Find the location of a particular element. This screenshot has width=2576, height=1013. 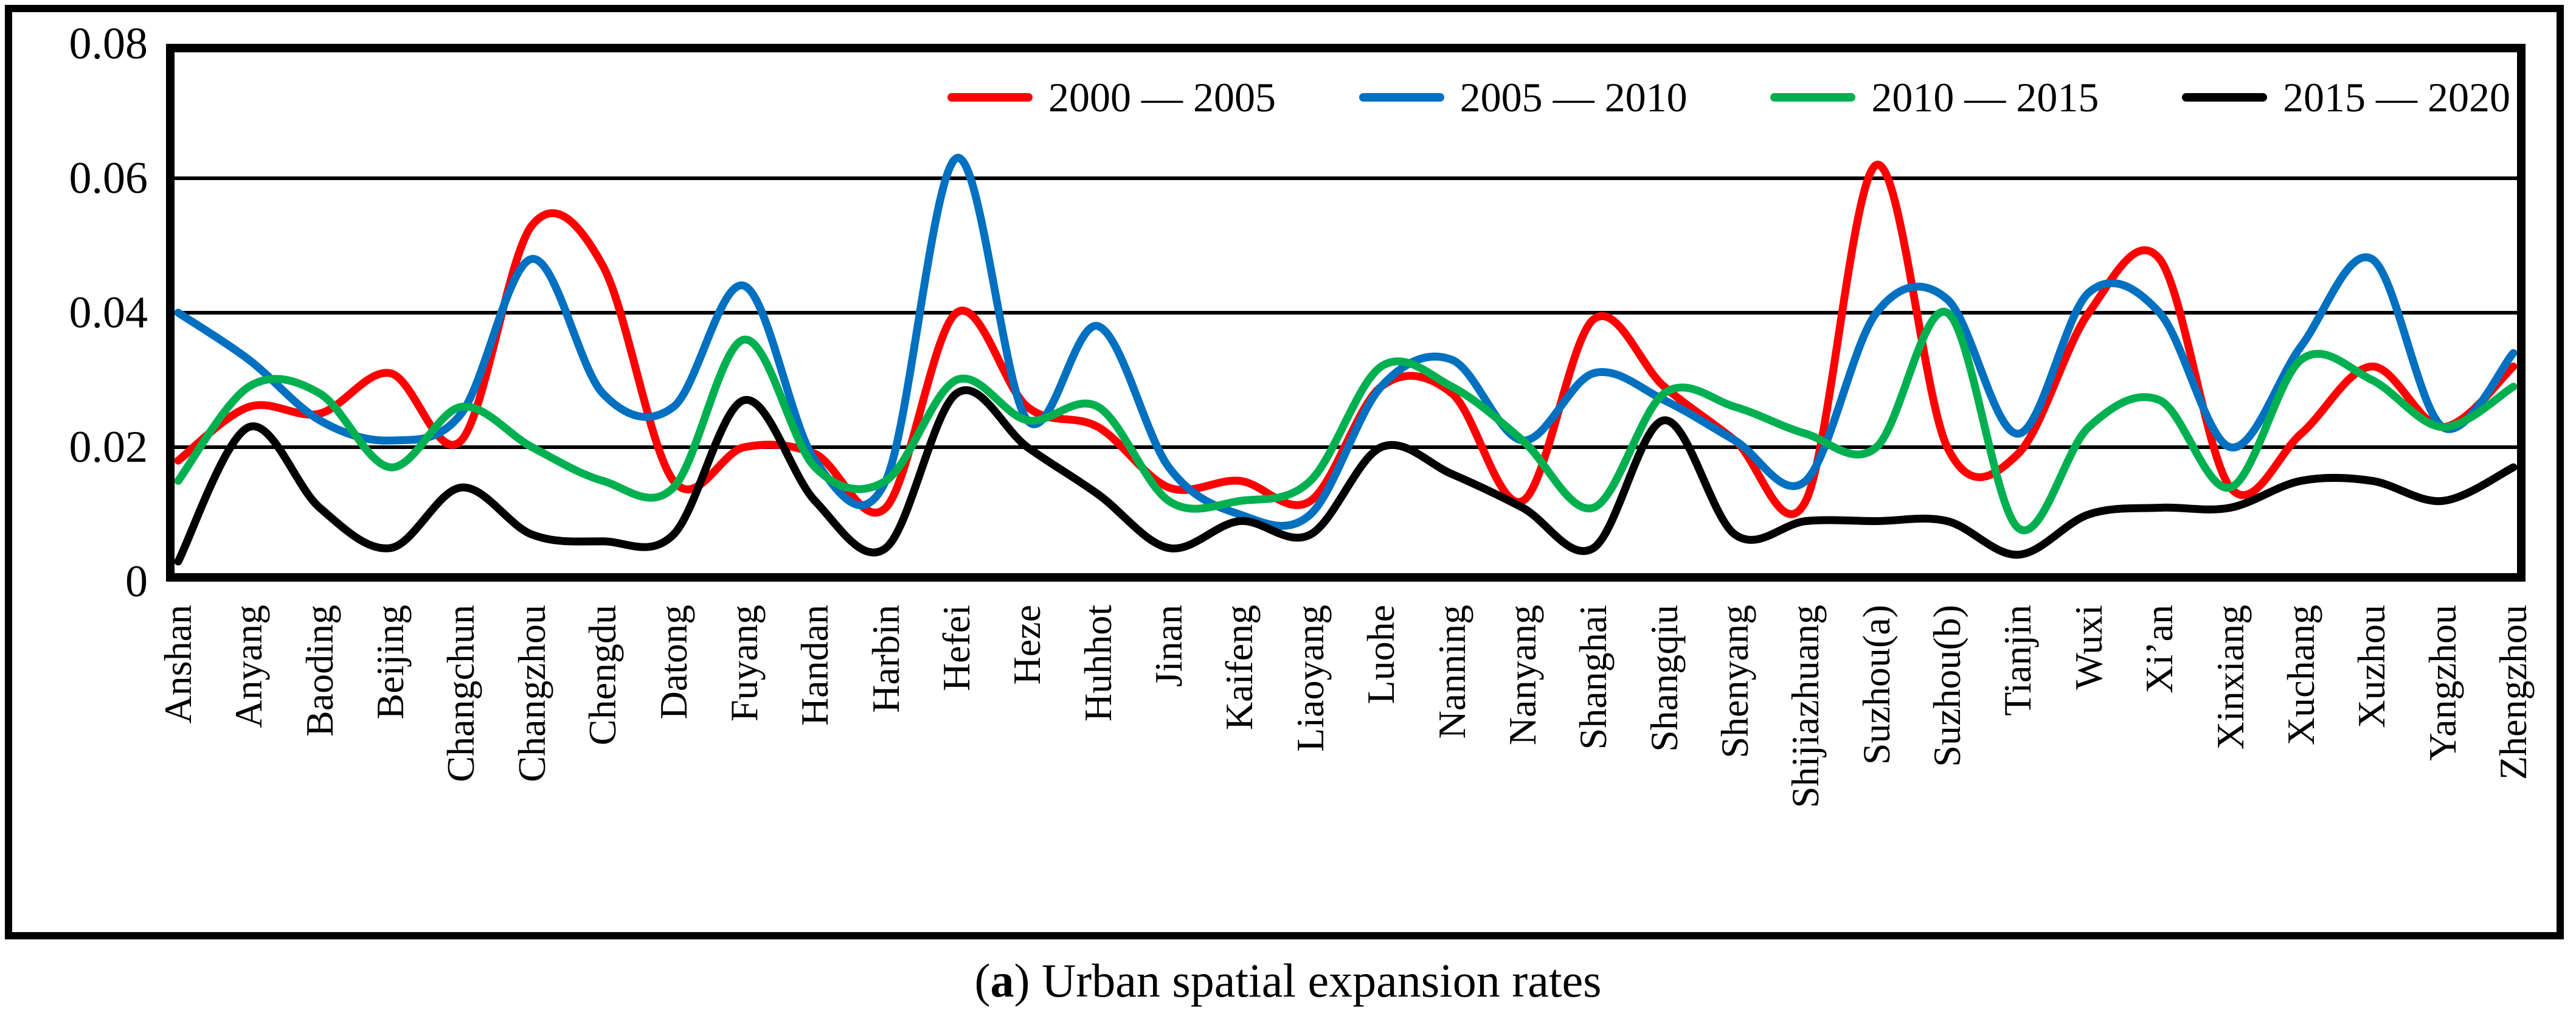

x-tick-label: Heze is located at coordinates (1027, 645).